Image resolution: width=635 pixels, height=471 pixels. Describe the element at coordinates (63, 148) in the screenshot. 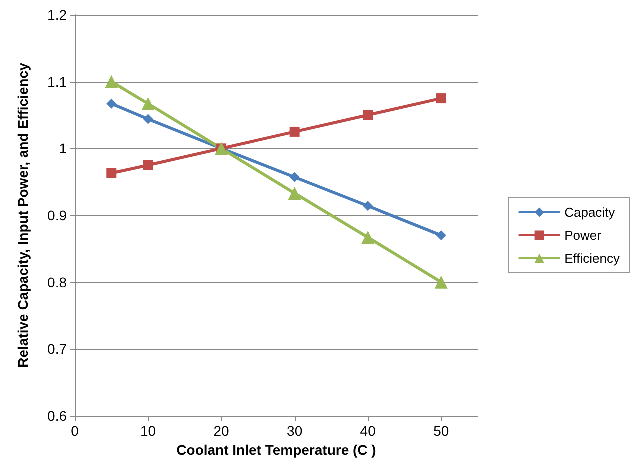

I see `y-tick-label: 1` at that location.